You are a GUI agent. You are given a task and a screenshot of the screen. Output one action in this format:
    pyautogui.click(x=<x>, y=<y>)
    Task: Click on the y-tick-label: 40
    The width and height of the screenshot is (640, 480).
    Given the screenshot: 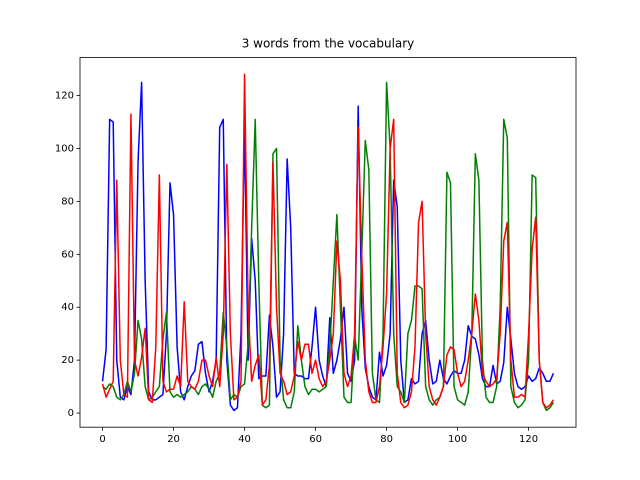 What is the action you would take?
    pyautogui.click(x=67, y=307)
    